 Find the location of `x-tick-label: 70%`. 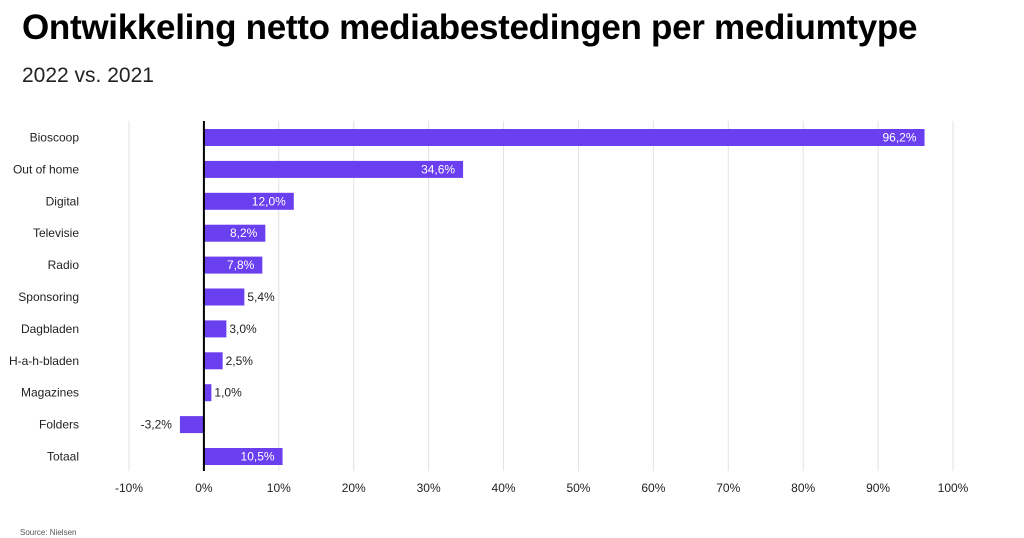

x-tick-label: 70% is located at coordinates (728, 488).